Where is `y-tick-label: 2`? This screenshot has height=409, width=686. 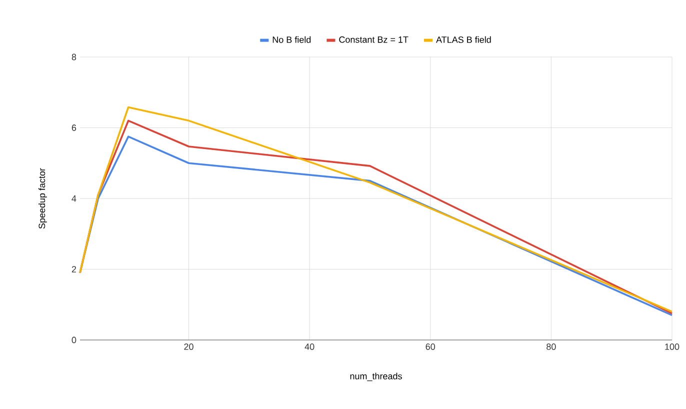 y-tick-label: 2 is located at coordinates (74, 269).